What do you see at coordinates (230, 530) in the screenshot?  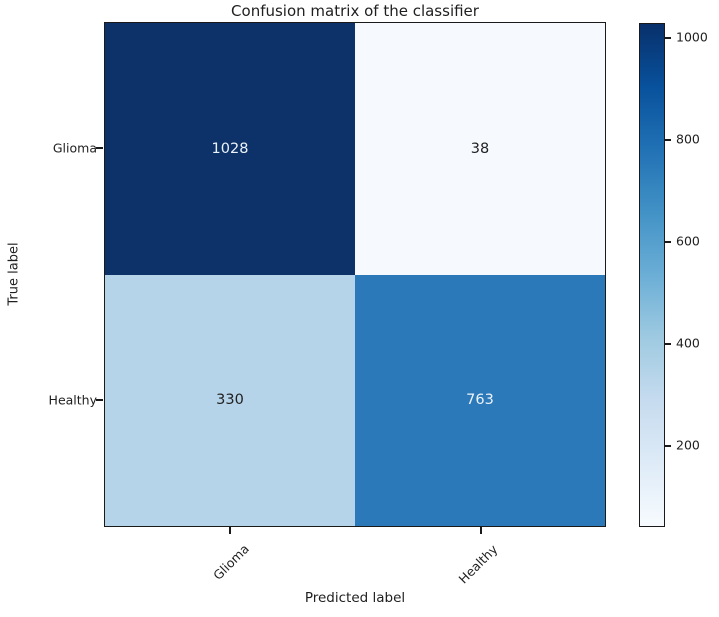 I see `x-tick-mark-glioma` at bounding box center [230, 530].